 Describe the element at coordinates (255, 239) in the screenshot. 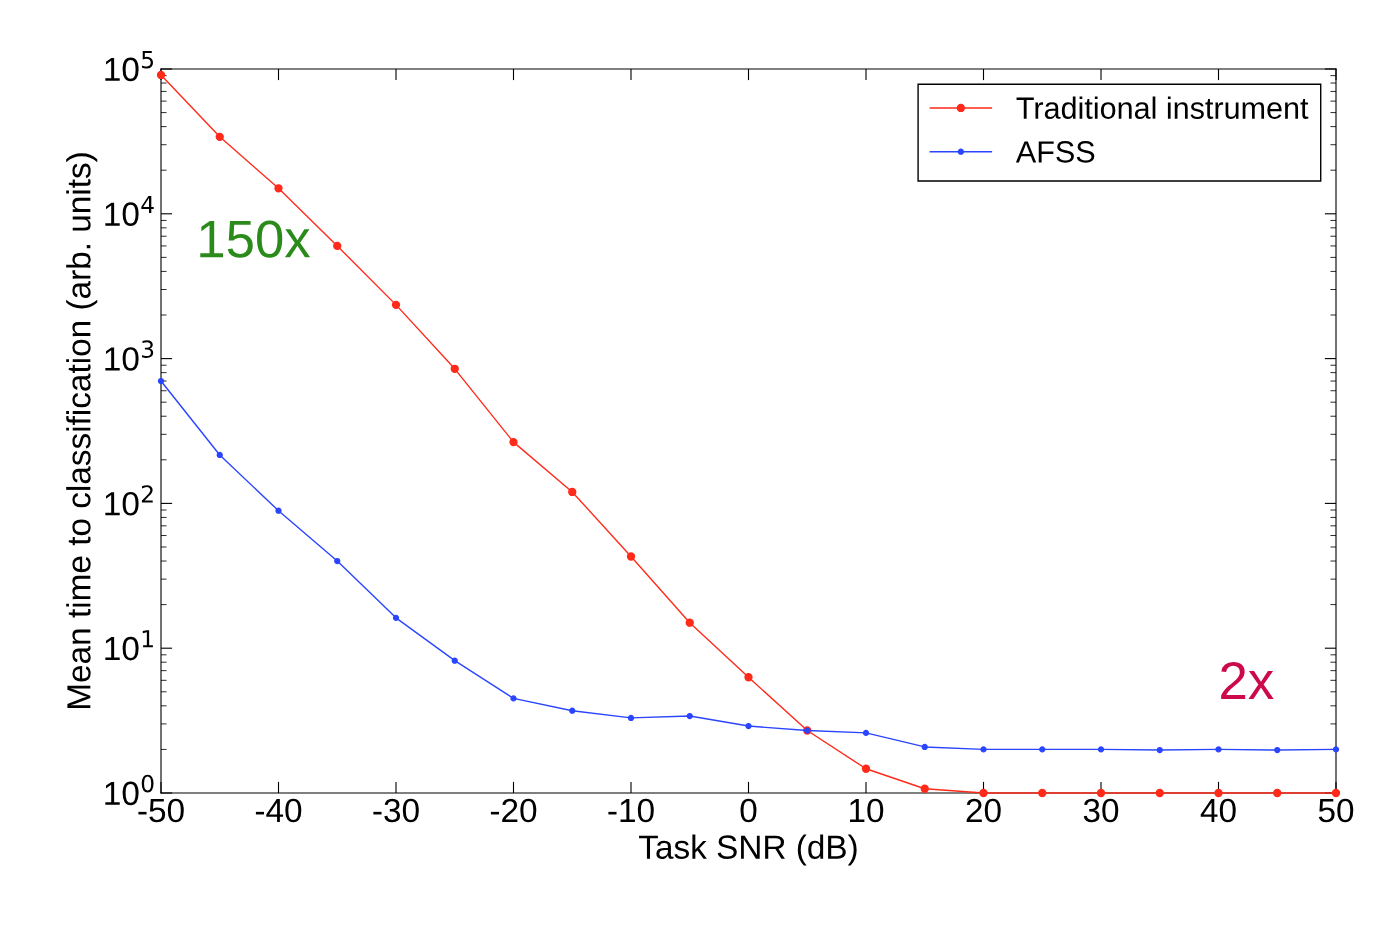

I see `annotation: 150x` at that location.